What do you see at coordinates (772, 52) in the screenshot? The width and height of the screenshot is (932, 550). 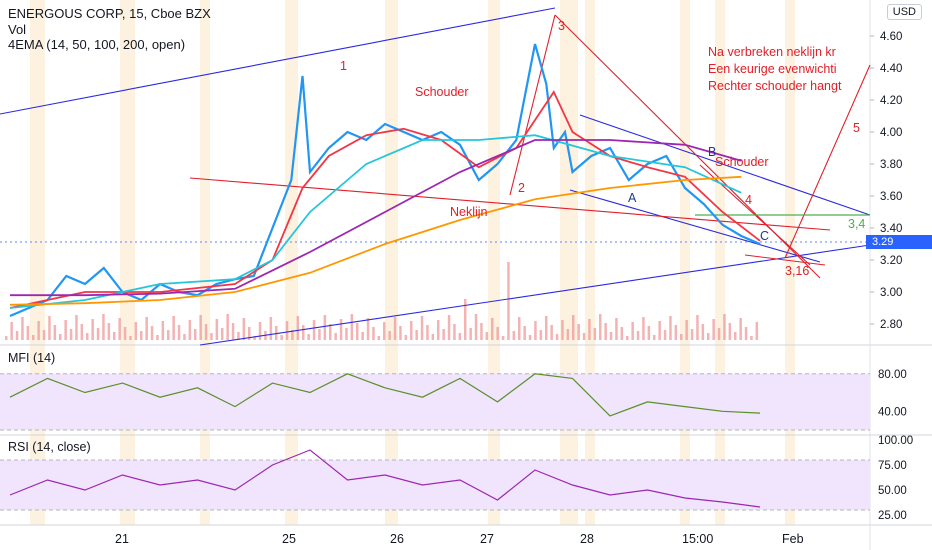 I see `note-line-1: Na verbreken neklijn kr` at bounding box center [772, 52].